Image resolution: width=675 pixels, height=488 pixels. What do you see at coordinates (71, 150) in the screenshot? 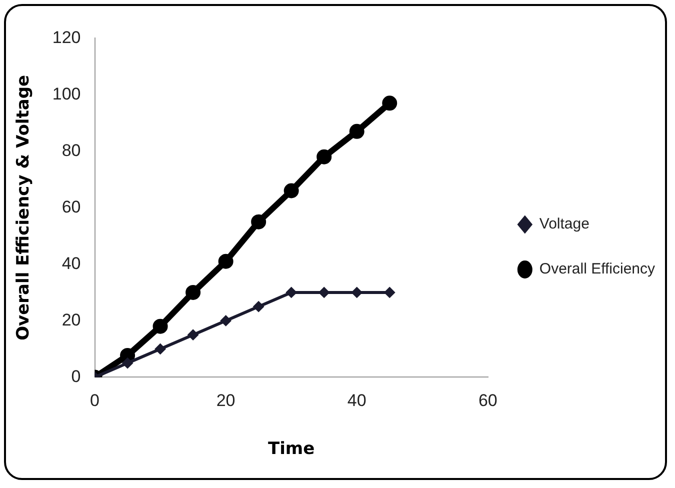
I see `y-tick-label: 80` at bounding box center [71, 150].